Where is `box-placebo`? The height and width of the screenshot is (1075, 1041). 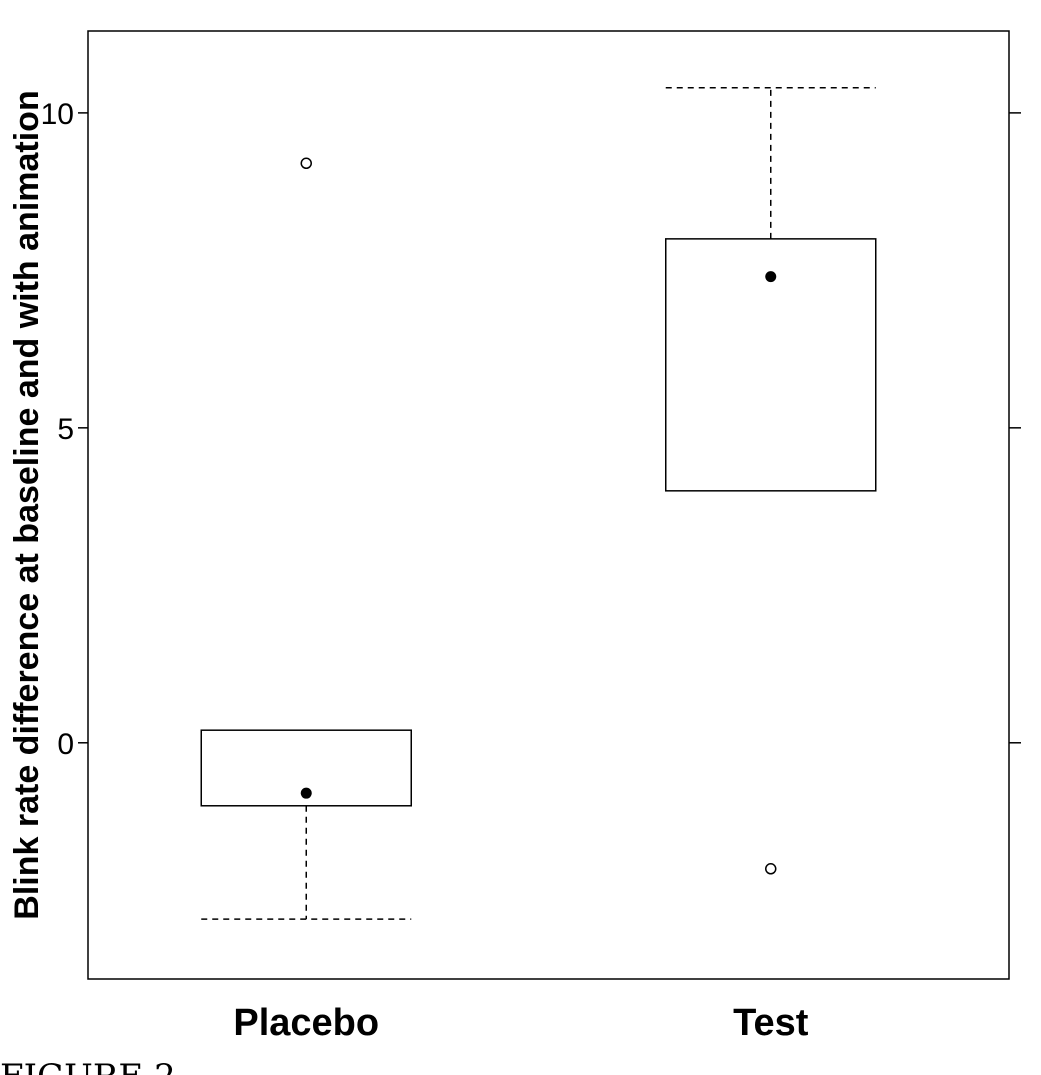 box-placebo is located at coordinates (306, 538).